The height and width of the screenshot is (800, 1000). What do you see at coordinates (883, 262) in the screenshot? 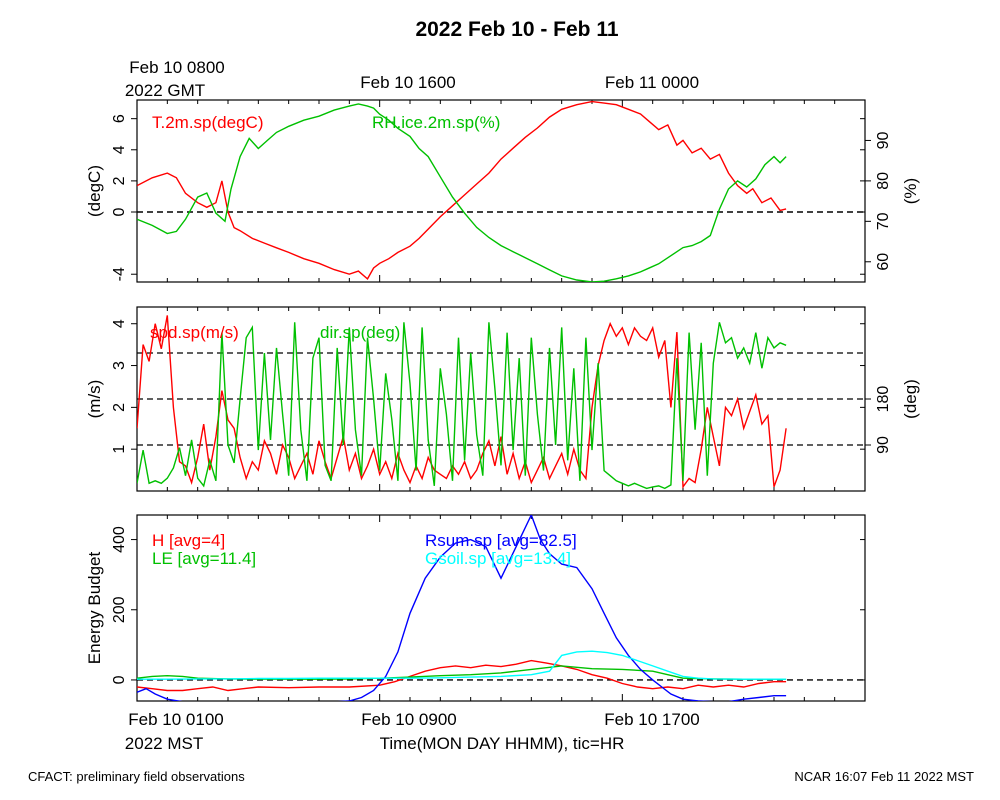
I see `y-tick-label-right: 60` at bounding box center [883, 262].